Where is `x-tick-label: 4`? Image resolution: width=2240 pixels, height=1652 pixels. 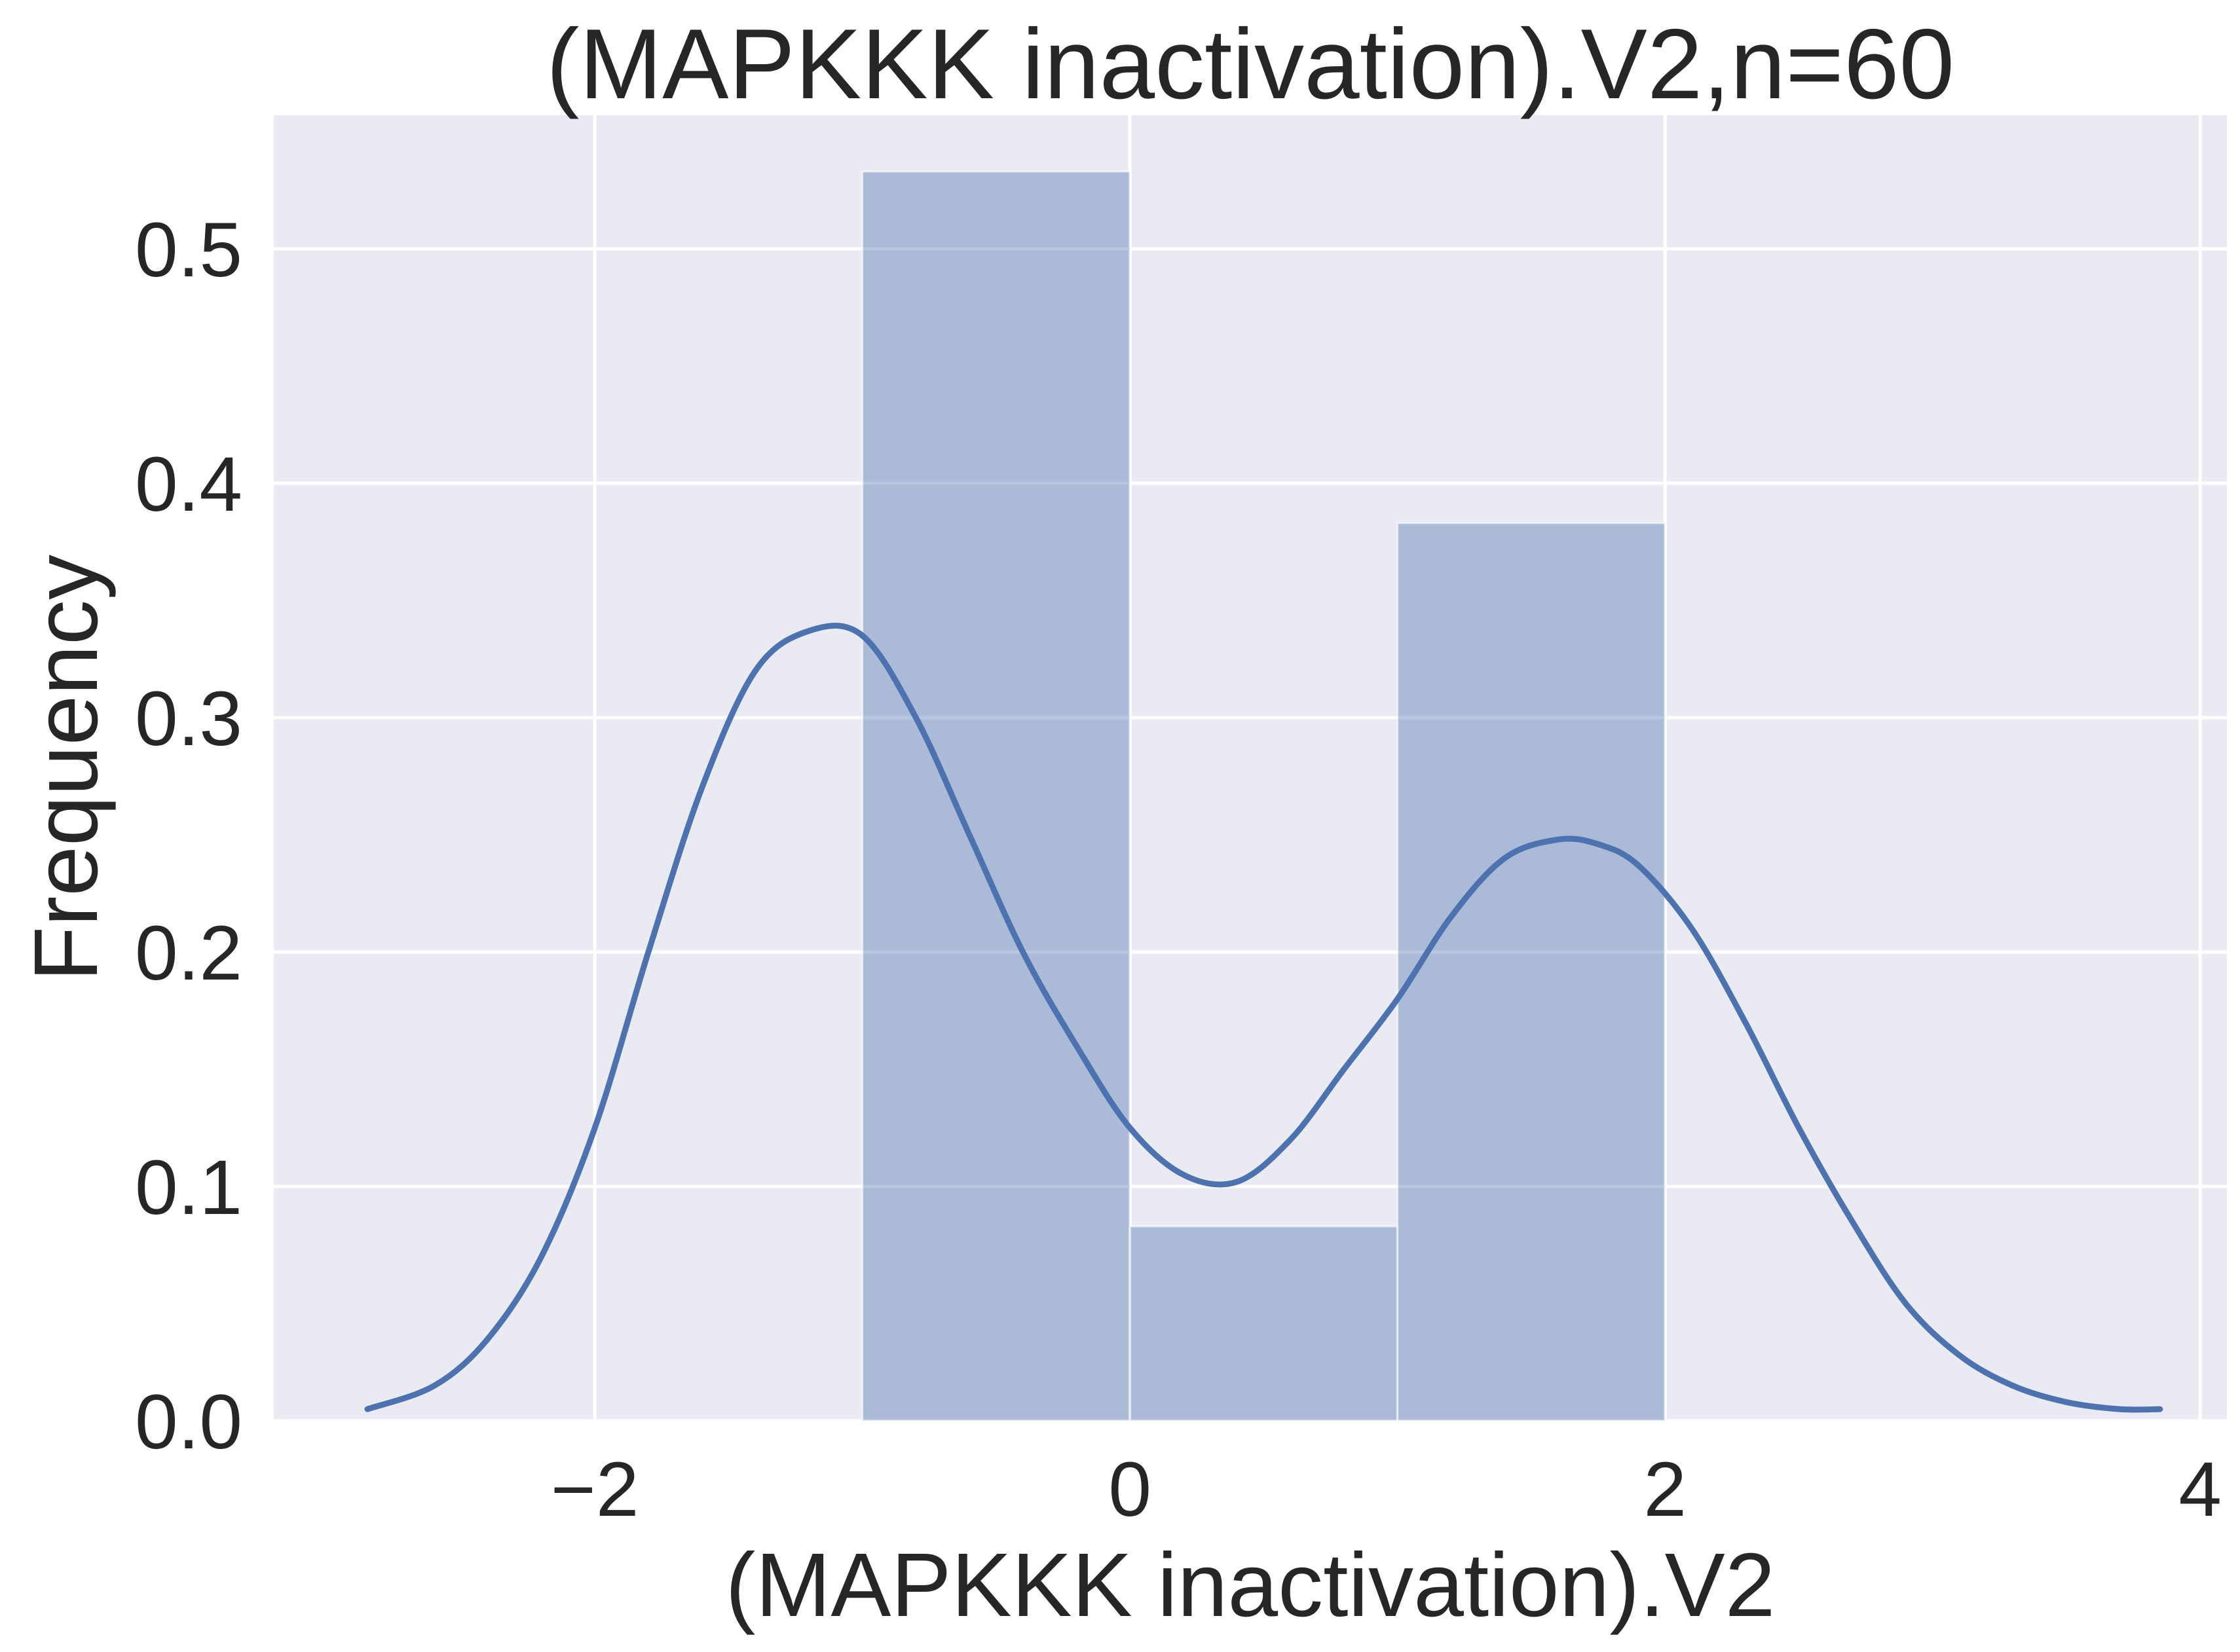 x-tick-label: 4 is located at coordinates (2200, 1489).